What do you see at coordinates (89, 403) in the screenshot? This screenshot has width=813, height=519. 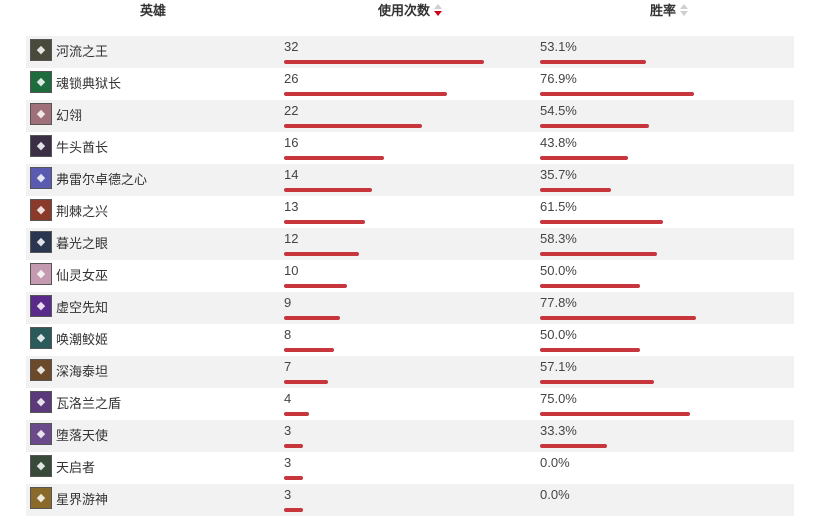 I see `hero-name: 瓦洛兰之盾` at bounding box center [89, 403].